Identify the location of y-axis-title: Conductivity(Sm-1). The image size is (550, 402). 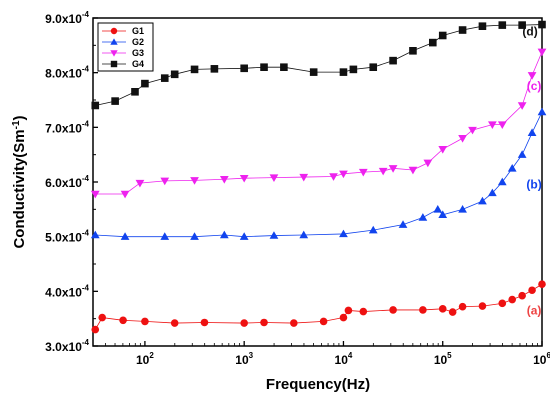
(19, 181).